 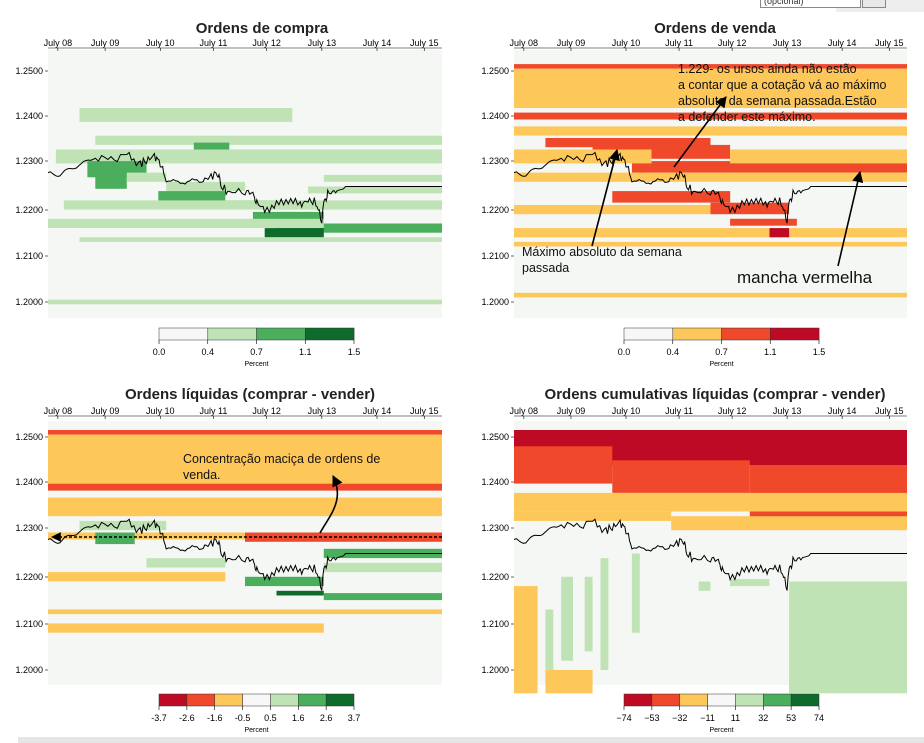 What do you see at coordinates (266, 411) in the screenshot?
I see `x-tick-label: July 12` at bounding box center [266, 411].